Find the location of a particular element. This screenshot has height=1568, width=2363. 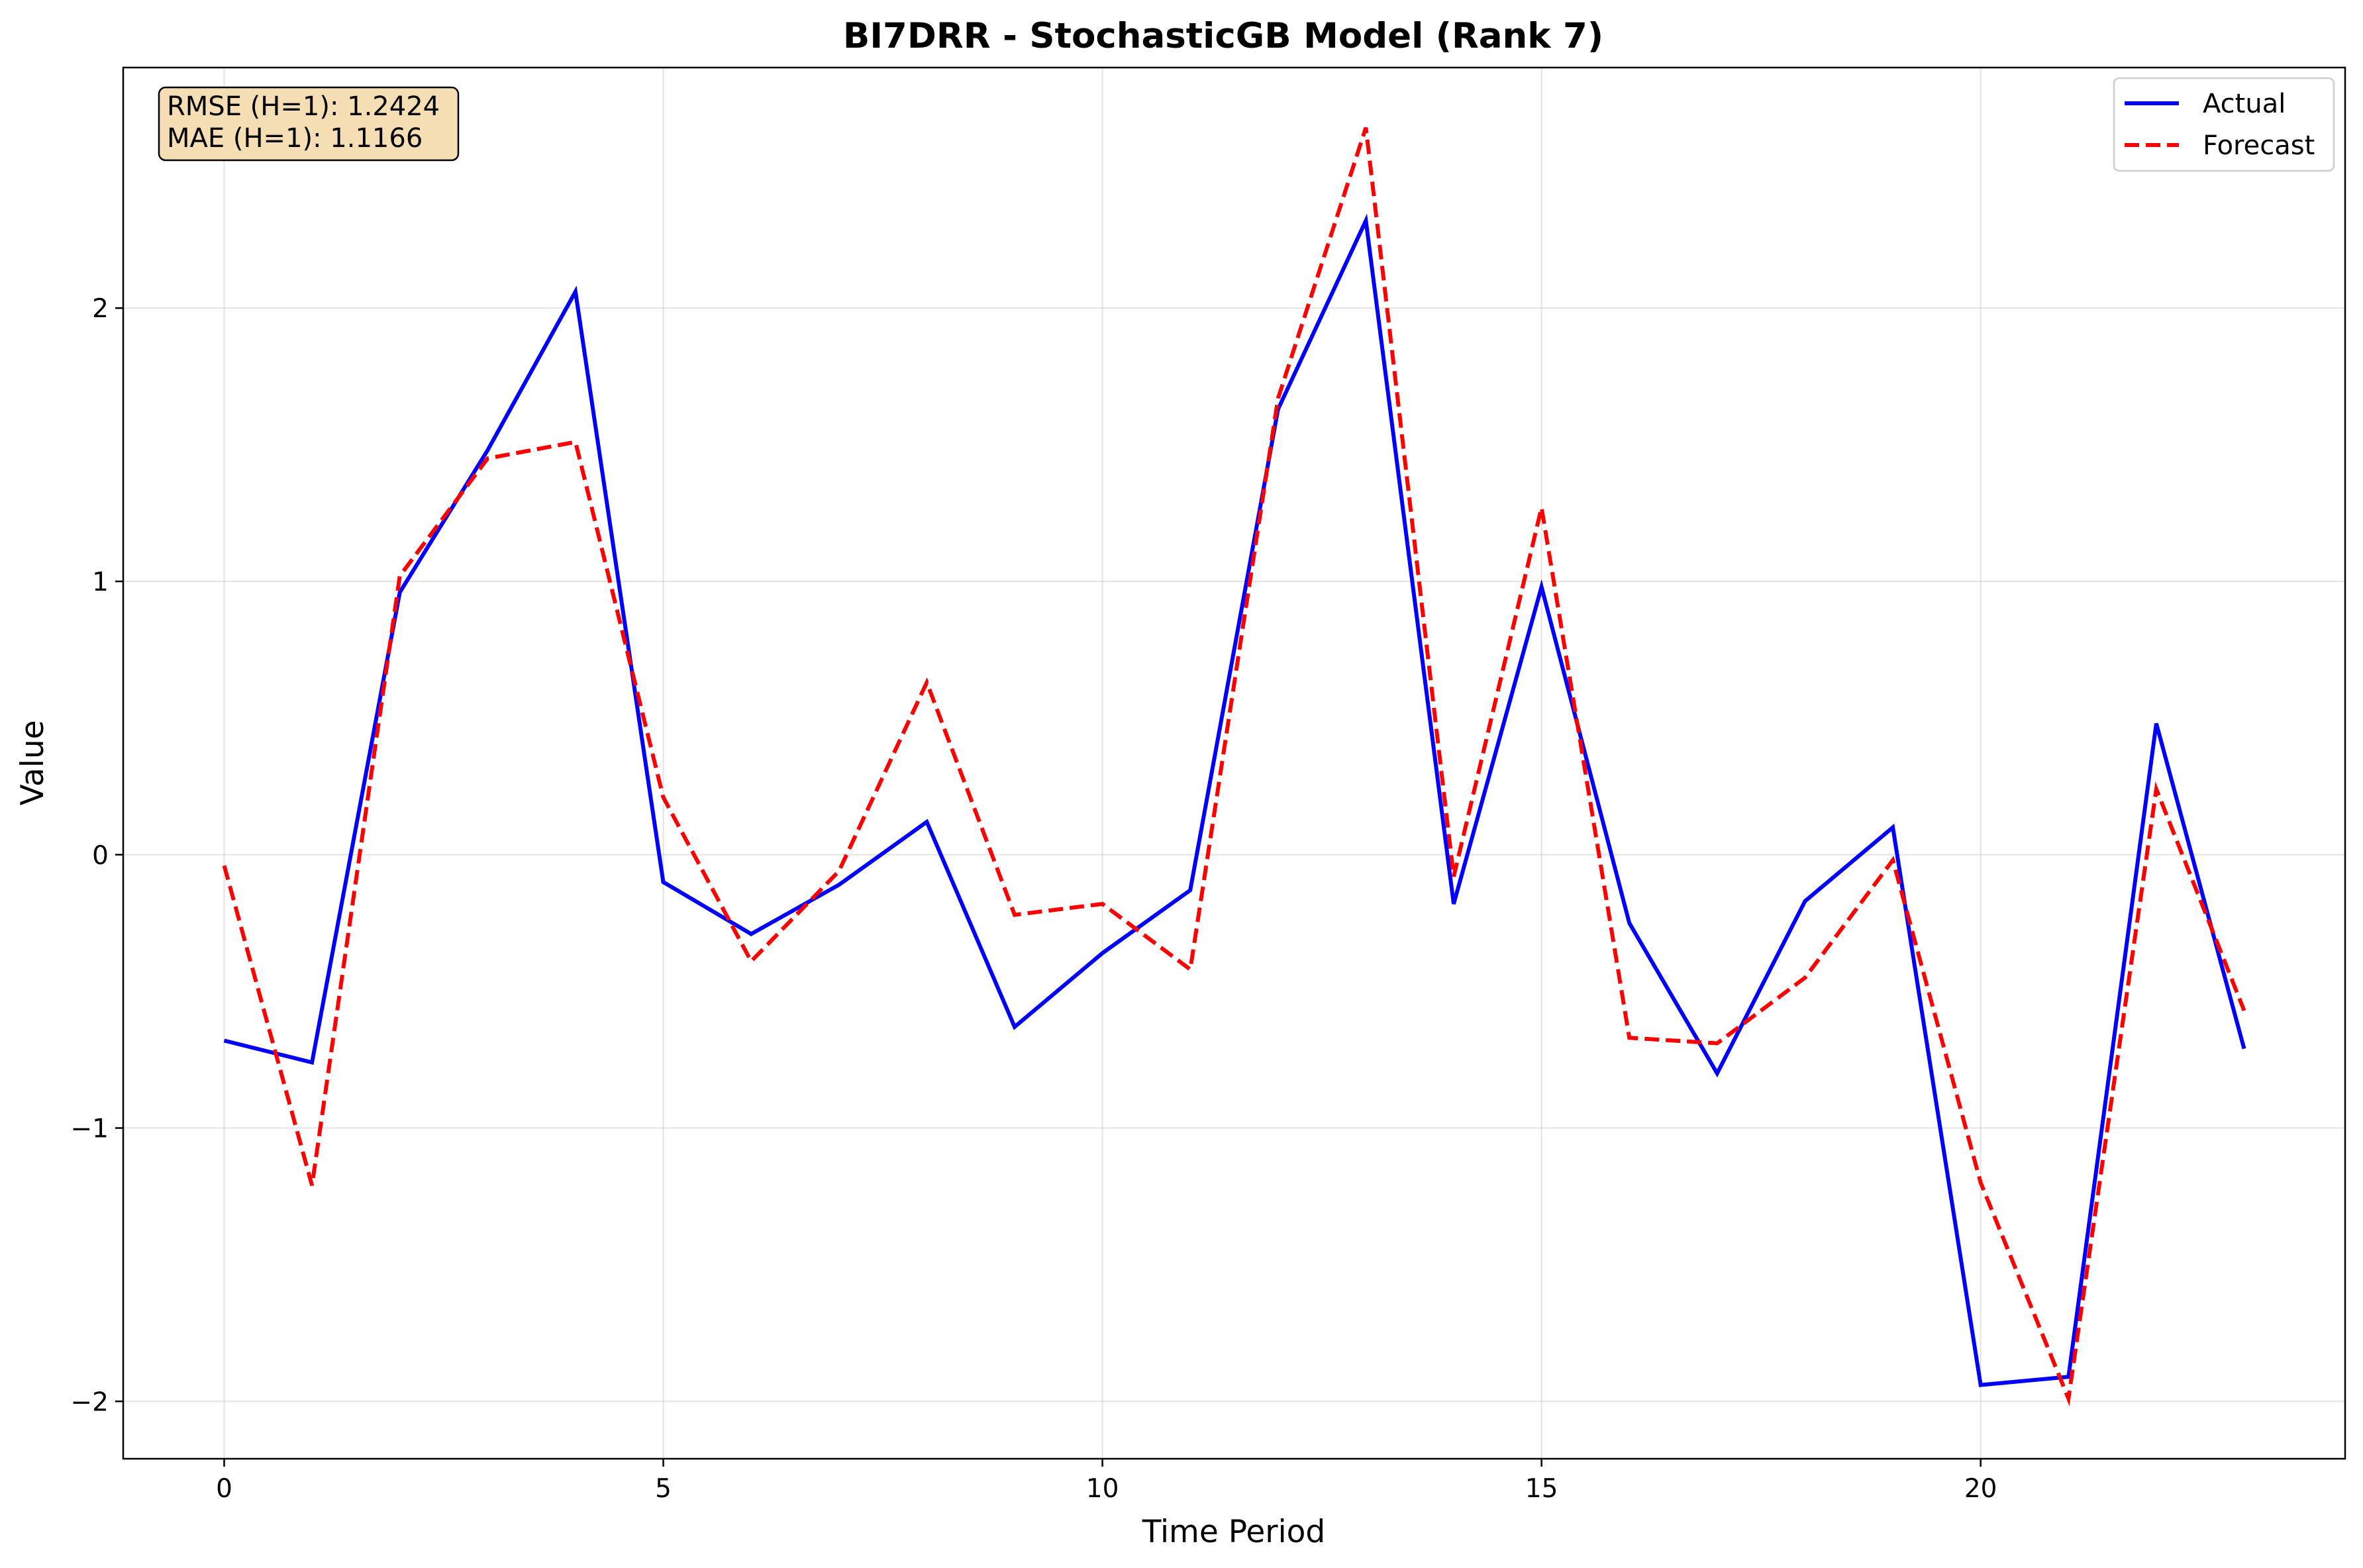

chart-title: BI7DRR - StochasticGB Model (Rank 7) is located at coordinates (1223, 36).